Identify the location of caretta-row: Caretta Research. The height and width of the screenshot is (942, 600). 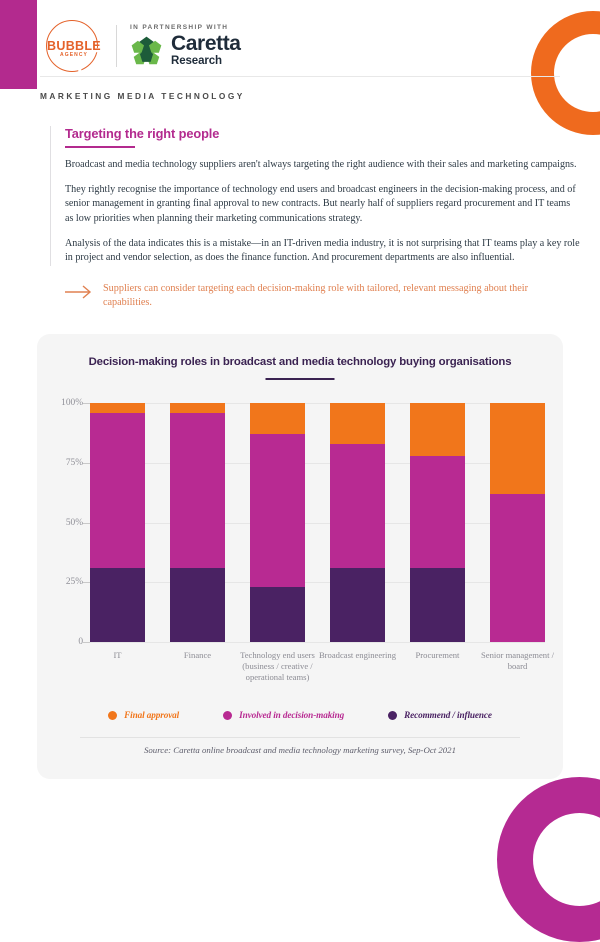
(185, 50).